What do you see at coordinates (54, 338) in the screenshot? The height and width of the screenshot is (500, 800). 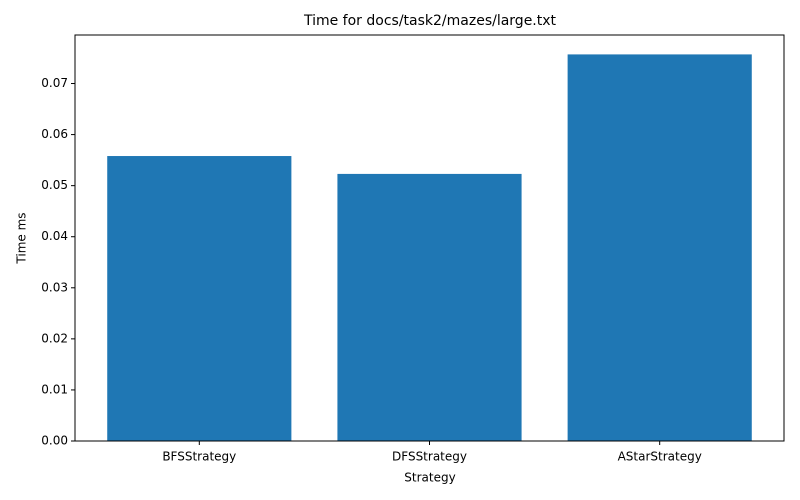 I see `y-tick-label: 0.02` at bounding box center [54, 338].